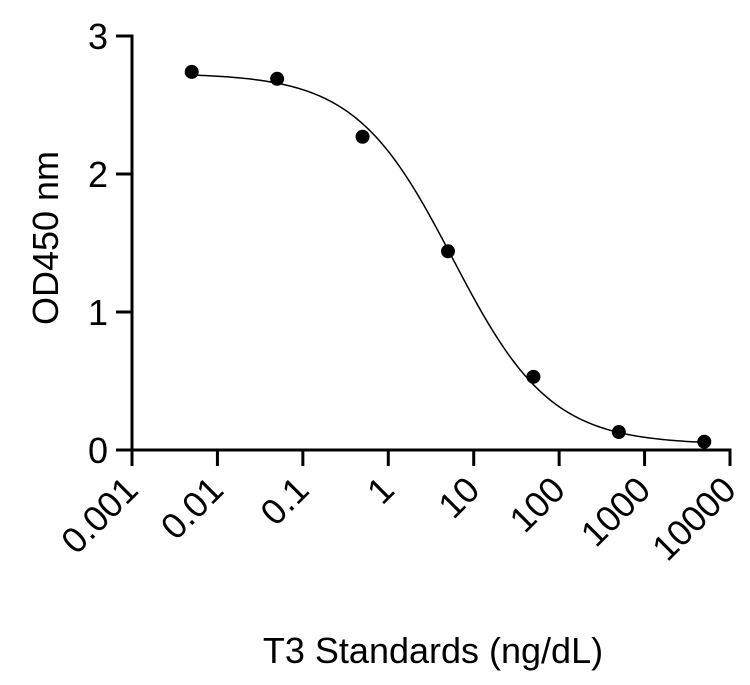 Image resolution: width=750 pixels, height=685 pixels. What do you see at coordinates (536, 504) in the screenshot?
I see `x-tick-label: 100` at bounding box center [536, 504].